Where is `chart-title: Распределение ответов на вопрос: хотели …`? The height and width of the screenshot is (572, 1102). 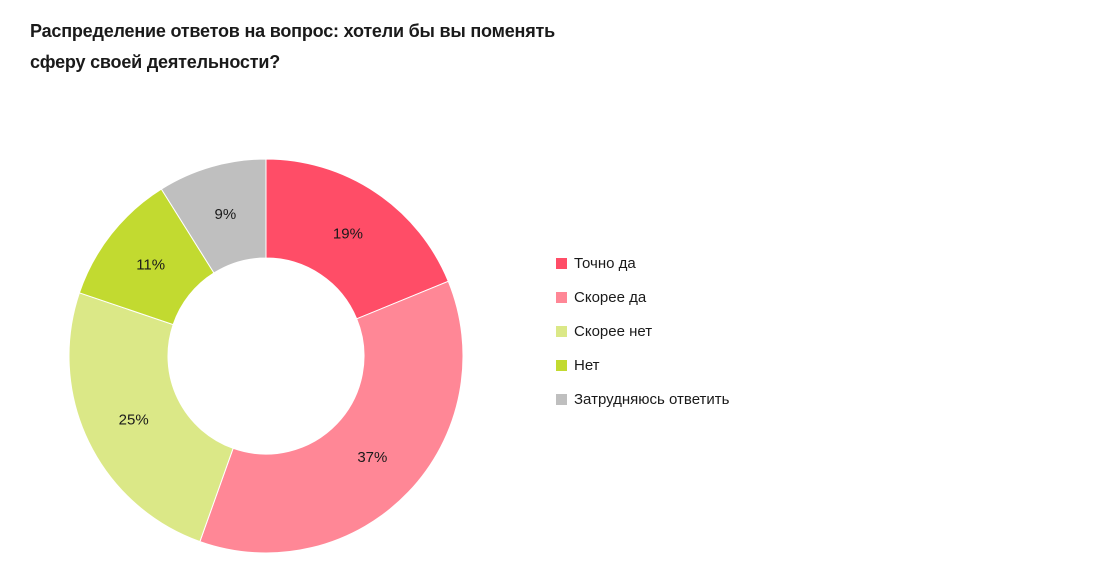 chart-title: Распределение ответов на вопрос: хотели … is located at coordinates (330, 47).